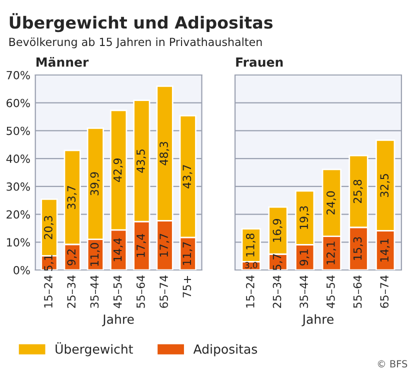 This screenshot has width=416, height=375. I want to click on chart-title: Frauen, so click(259, 62).